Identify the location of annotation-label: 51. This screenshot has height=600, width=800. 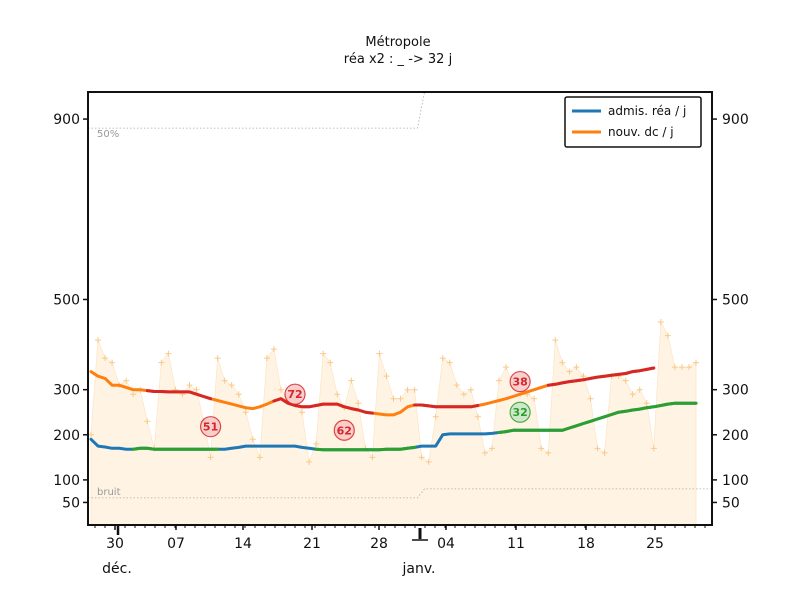
(210, 427).